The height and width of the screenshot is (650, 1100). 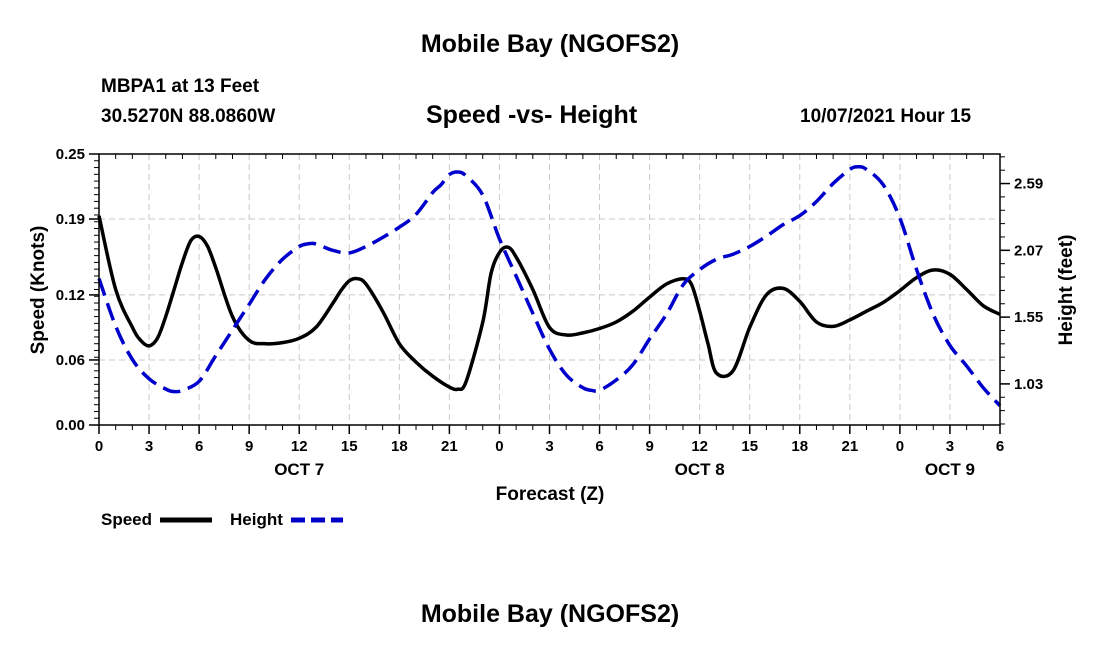 I want to click on footer-title: Mobile Bay (NGOFS2), so click(x=550, y=614).